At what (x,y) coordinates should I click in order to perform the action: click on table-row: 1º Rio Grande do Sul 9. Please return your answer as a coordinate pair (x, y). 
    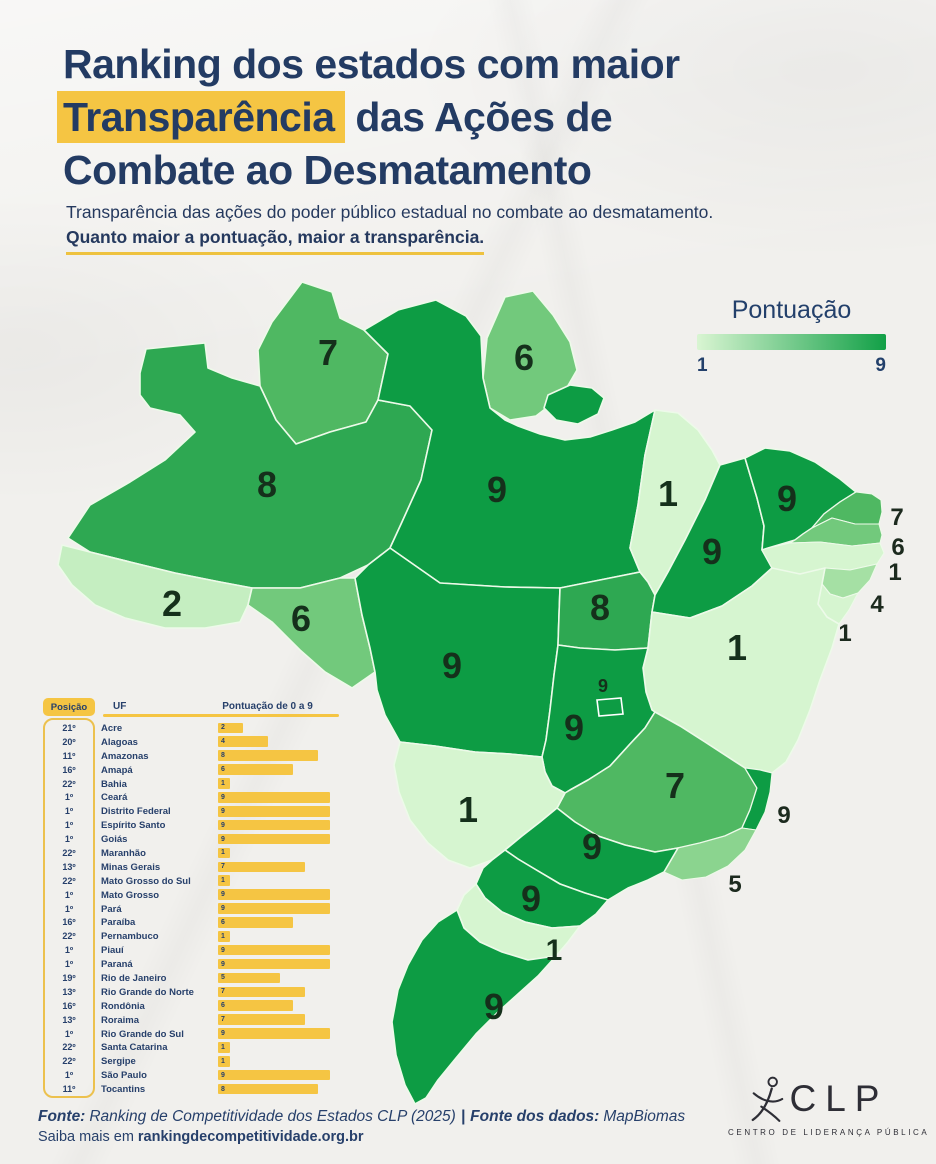
    Looking at the image, I should click on (191, 1034).